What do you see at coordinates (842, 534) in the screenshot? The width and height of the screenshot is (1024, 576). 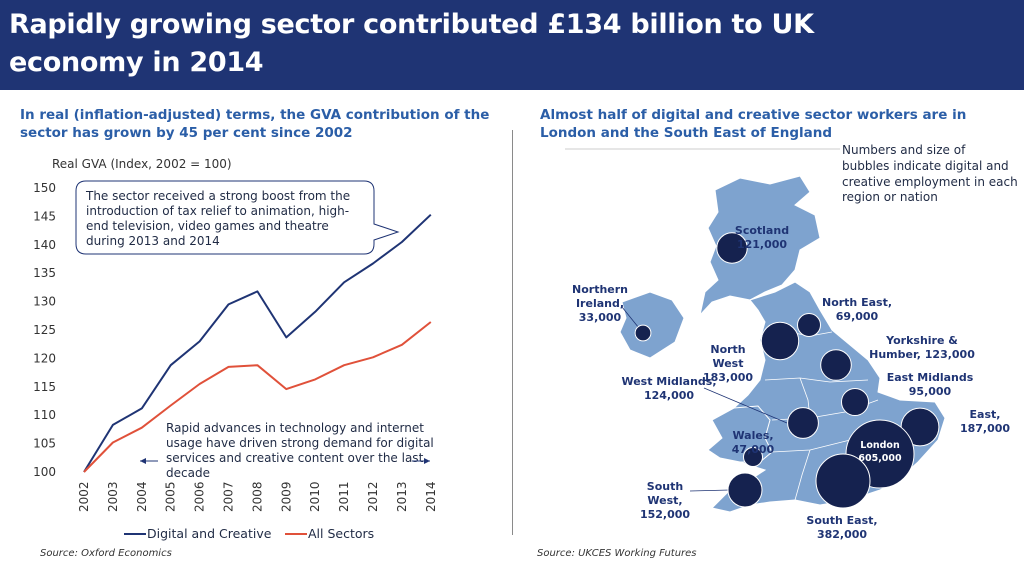 I see `label-south-east-value: 382,000` at bounding box center [842, 534].